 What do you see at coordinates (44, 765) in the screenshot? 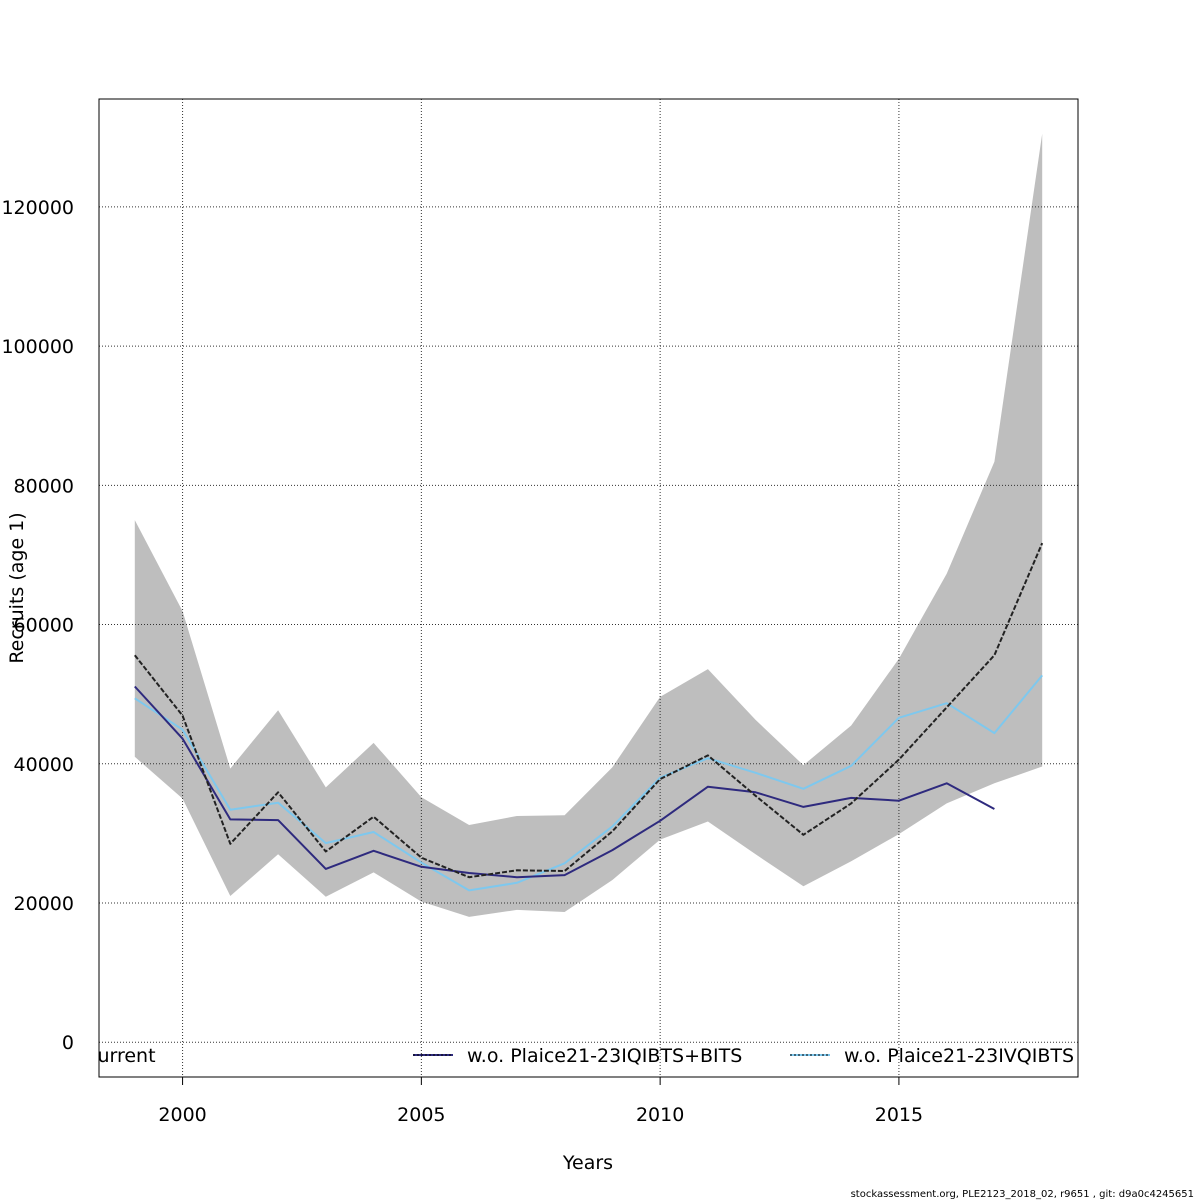
I see `y-tick-label-40000: 40000` at bounding box center [44, 765].